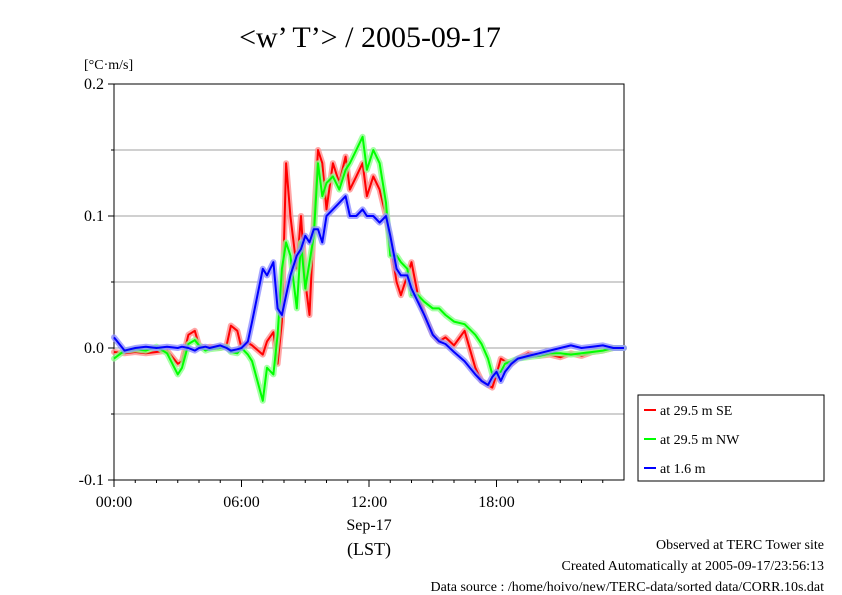 The width and height of the screenshot is (842, 595). What do you see at coordinates (740, 545) in the screenshot?
I see `footer-site: Observed at TERC Tower site` at bounding box center [740, 545].